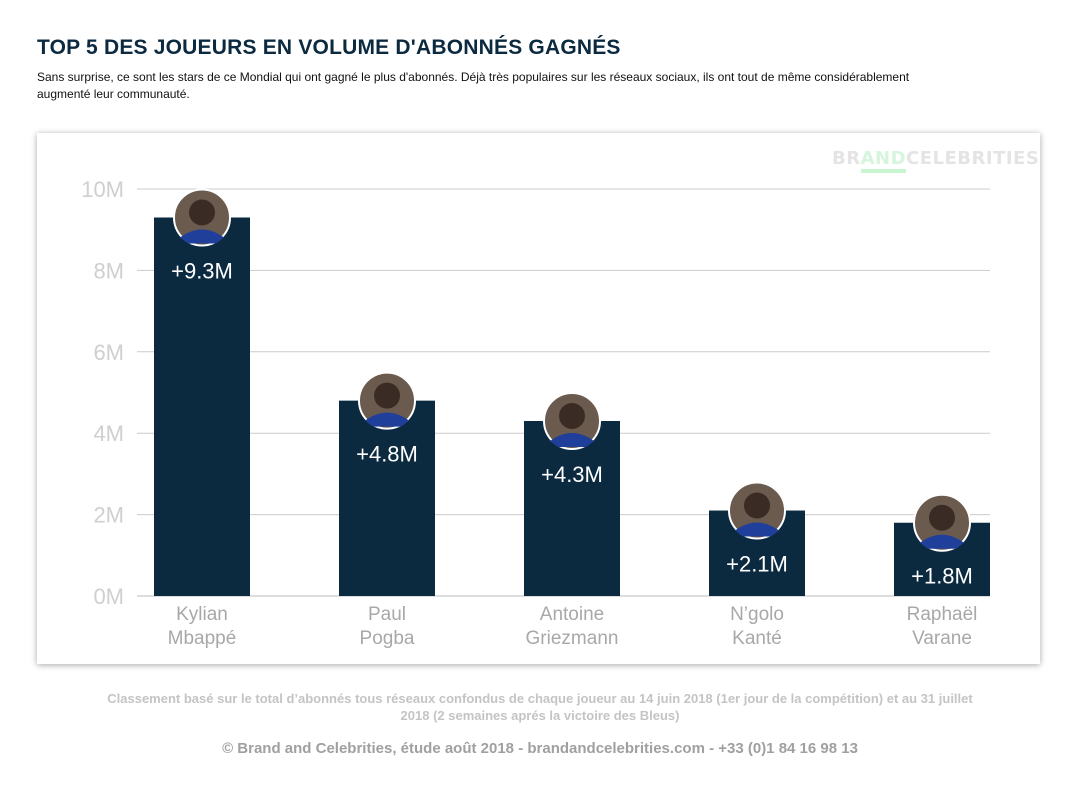 This screenshot has width=1081, height=789. What do you see at coordinates (108, 270) in the screenshot?
I see `y-tick-label: 8M` at bounding box center [108, 270].